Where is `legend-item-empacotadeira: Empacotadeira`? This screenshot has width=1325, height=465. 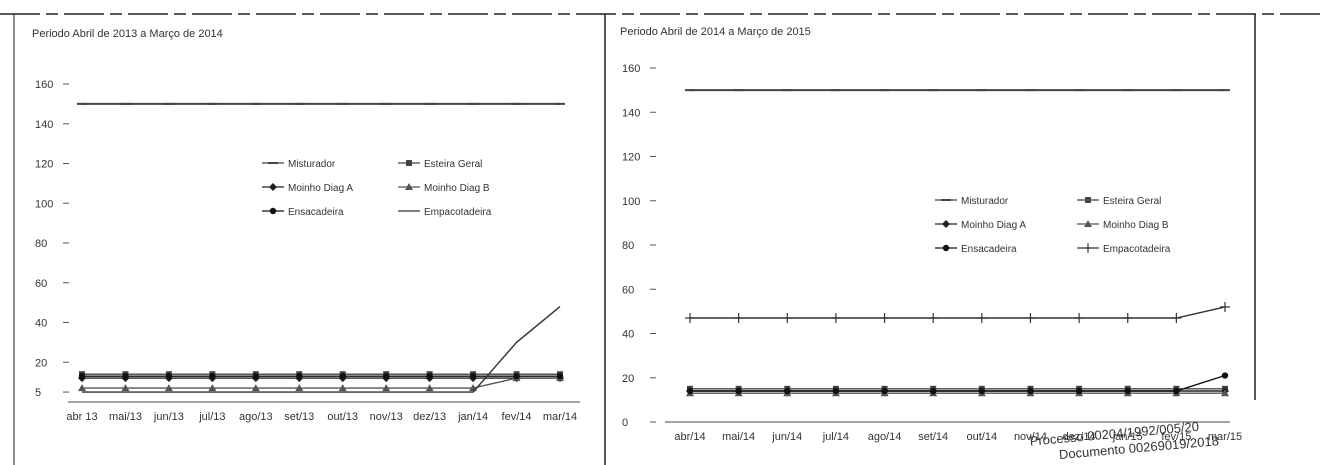 legend-item-empacotadeira: Empacotadeira is located at coordinates (1124, 249).